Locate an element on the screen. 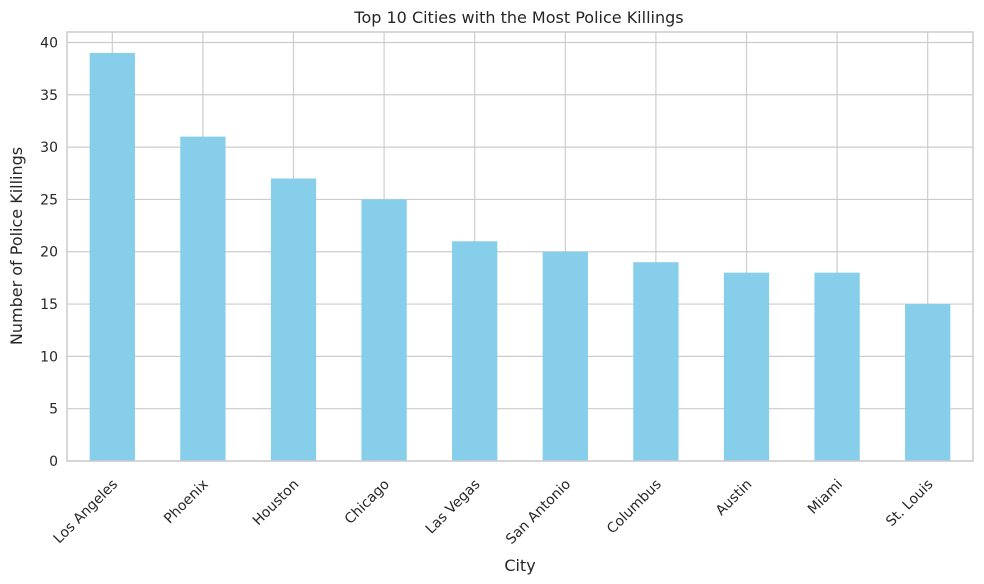 Image resolution: width=984 pixels, height=584 pixels. y-axis-label: Number of Police Killings is located at coordinates (16, 246).